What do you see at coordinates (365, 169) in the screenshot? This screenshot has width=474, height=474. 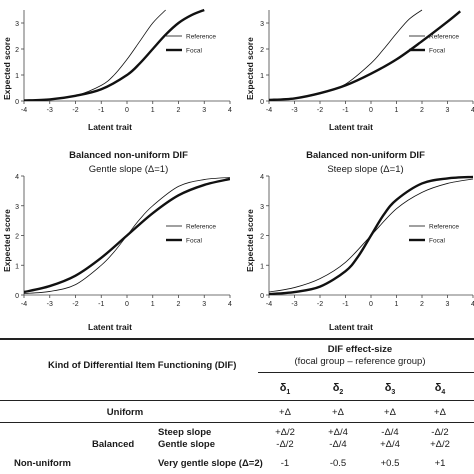 I see `chart-subtitle: Steep slope (Δ=1)` at bounding box center [365, 169].